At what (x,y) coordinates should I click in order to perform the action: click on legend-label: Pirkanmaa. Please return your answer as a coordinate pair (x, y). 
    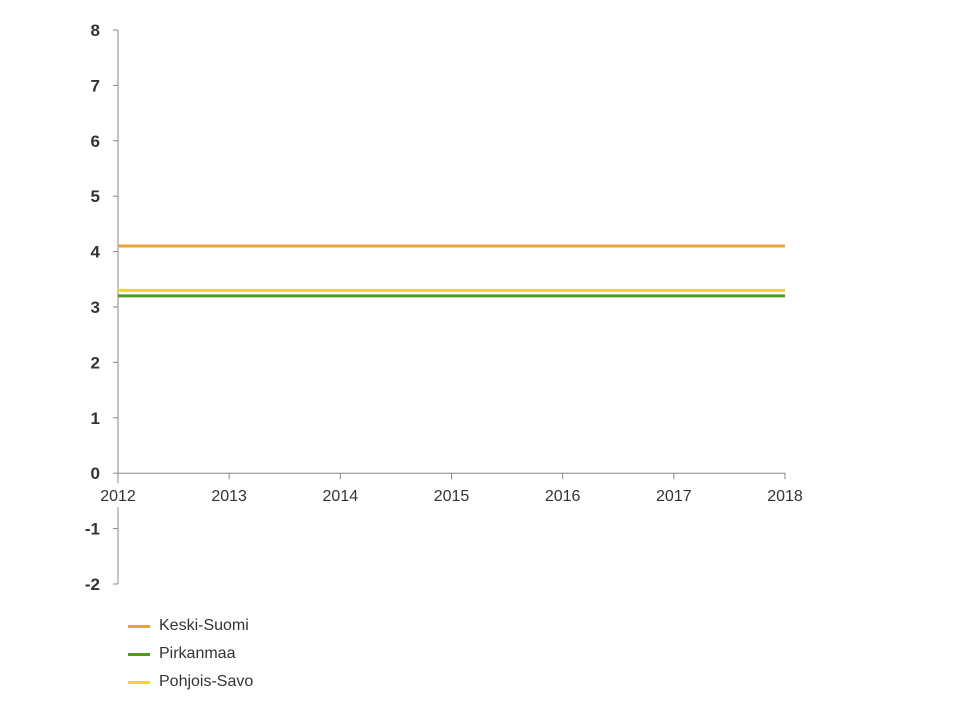
    Looking at the image, I should click on (197, 653).